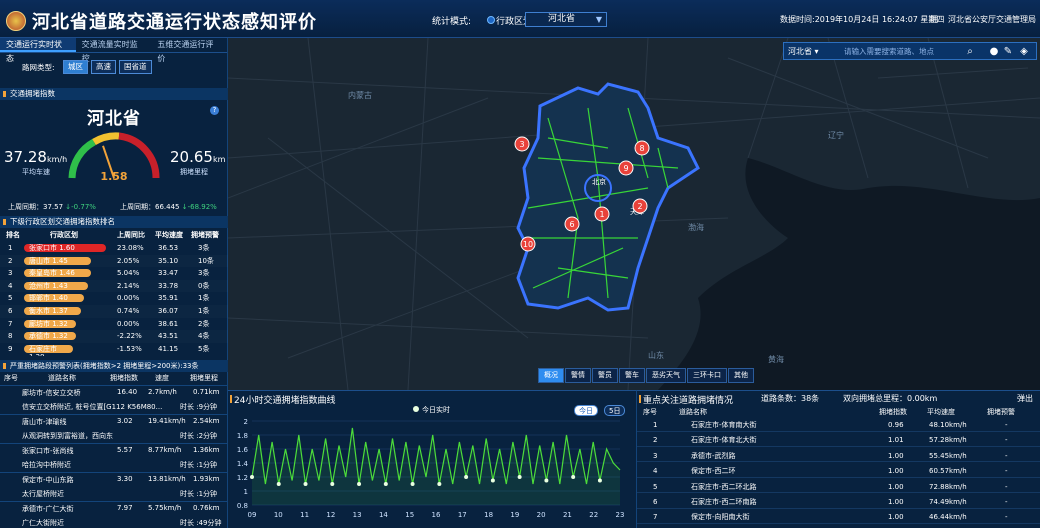 This screenshot has height=528, width=1040. Describe the element at coordinates (838, 440) in the screenshot. I see `focus-row: 2 石家庄市-体育北大街 1.01 57.28km/h -` at that location.